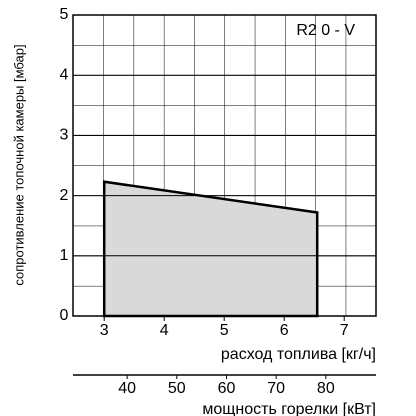 This screenshot has width=416, height=416. Describe the element at coordinates (325, 30) in the screenshot. I see `chart-title: R2 0 - V` at that location.